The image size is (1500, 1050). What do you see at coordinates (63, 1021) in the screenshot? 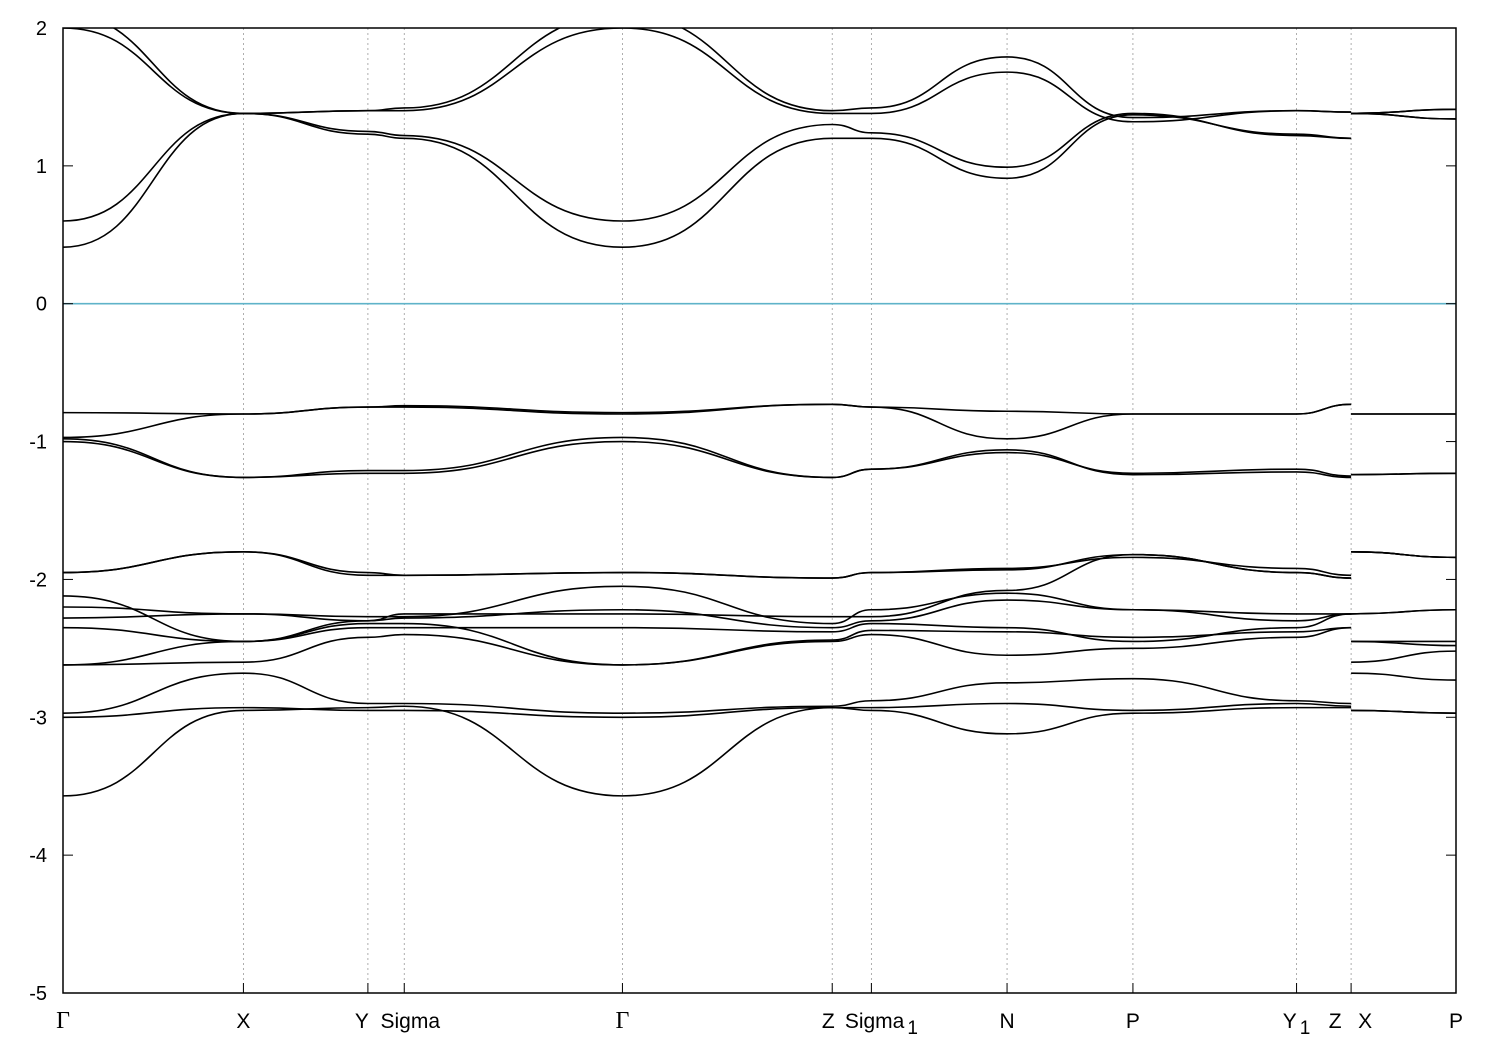
I see `kpoint-label-0: Γ` at bounding box center [63, 1021].